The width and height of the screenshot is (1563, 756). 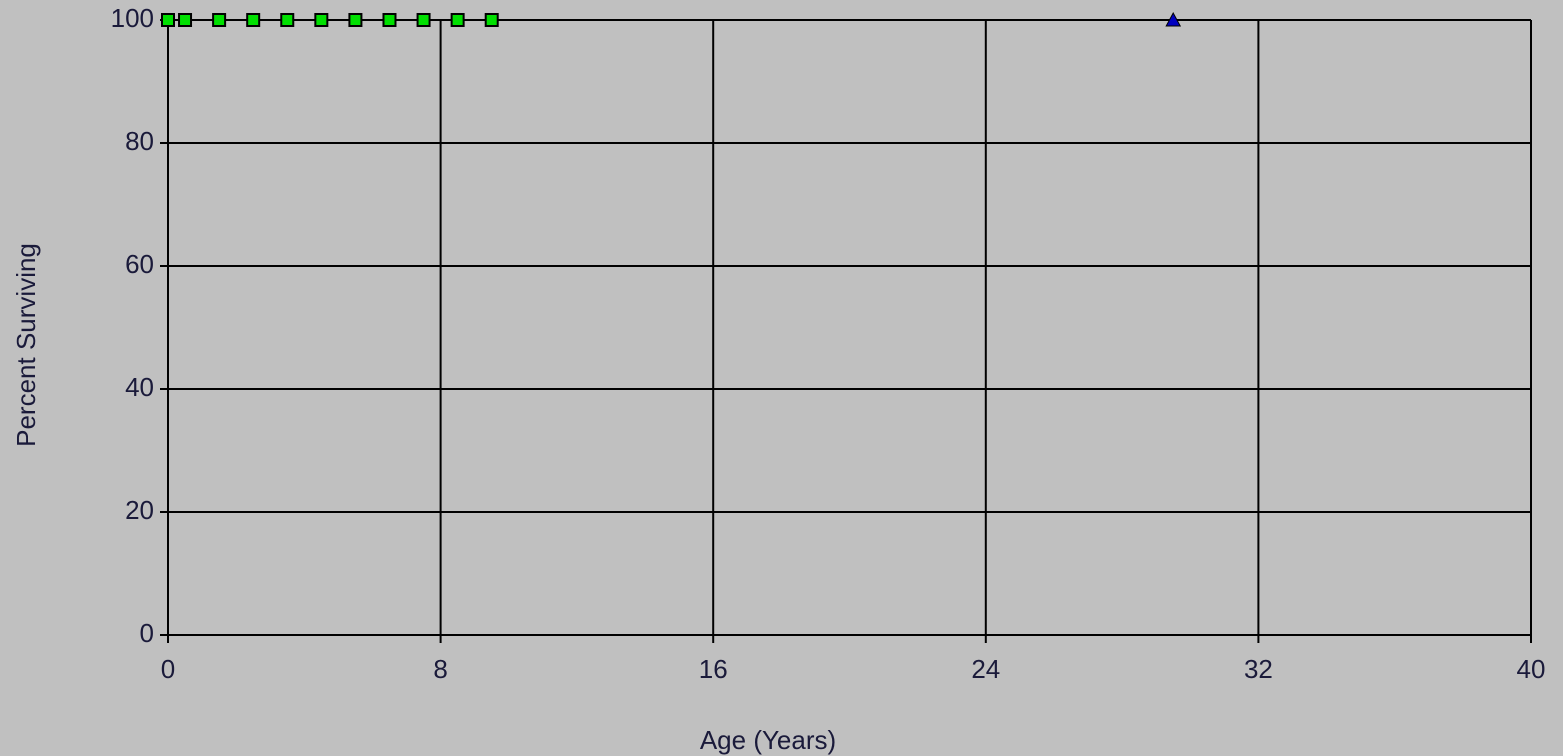 What do you see at coordinates (440, 669) in the screenshot?
I see `x-tick-label: 8` at bounding box center [440, 669].